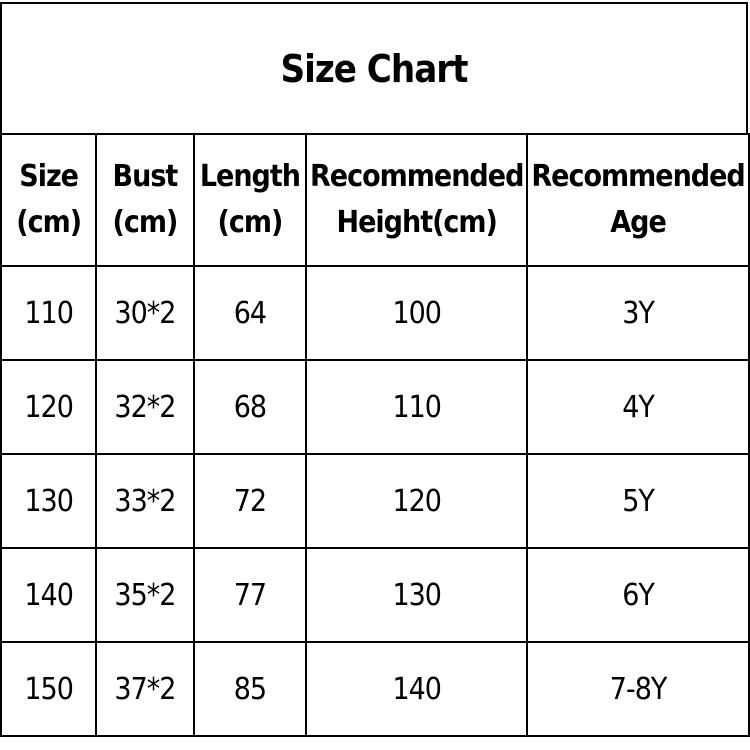  What do you see at coordinates (638, 407) in the screenshot?
I see `cell-age: 4Y` at bounding box center [638, 407].